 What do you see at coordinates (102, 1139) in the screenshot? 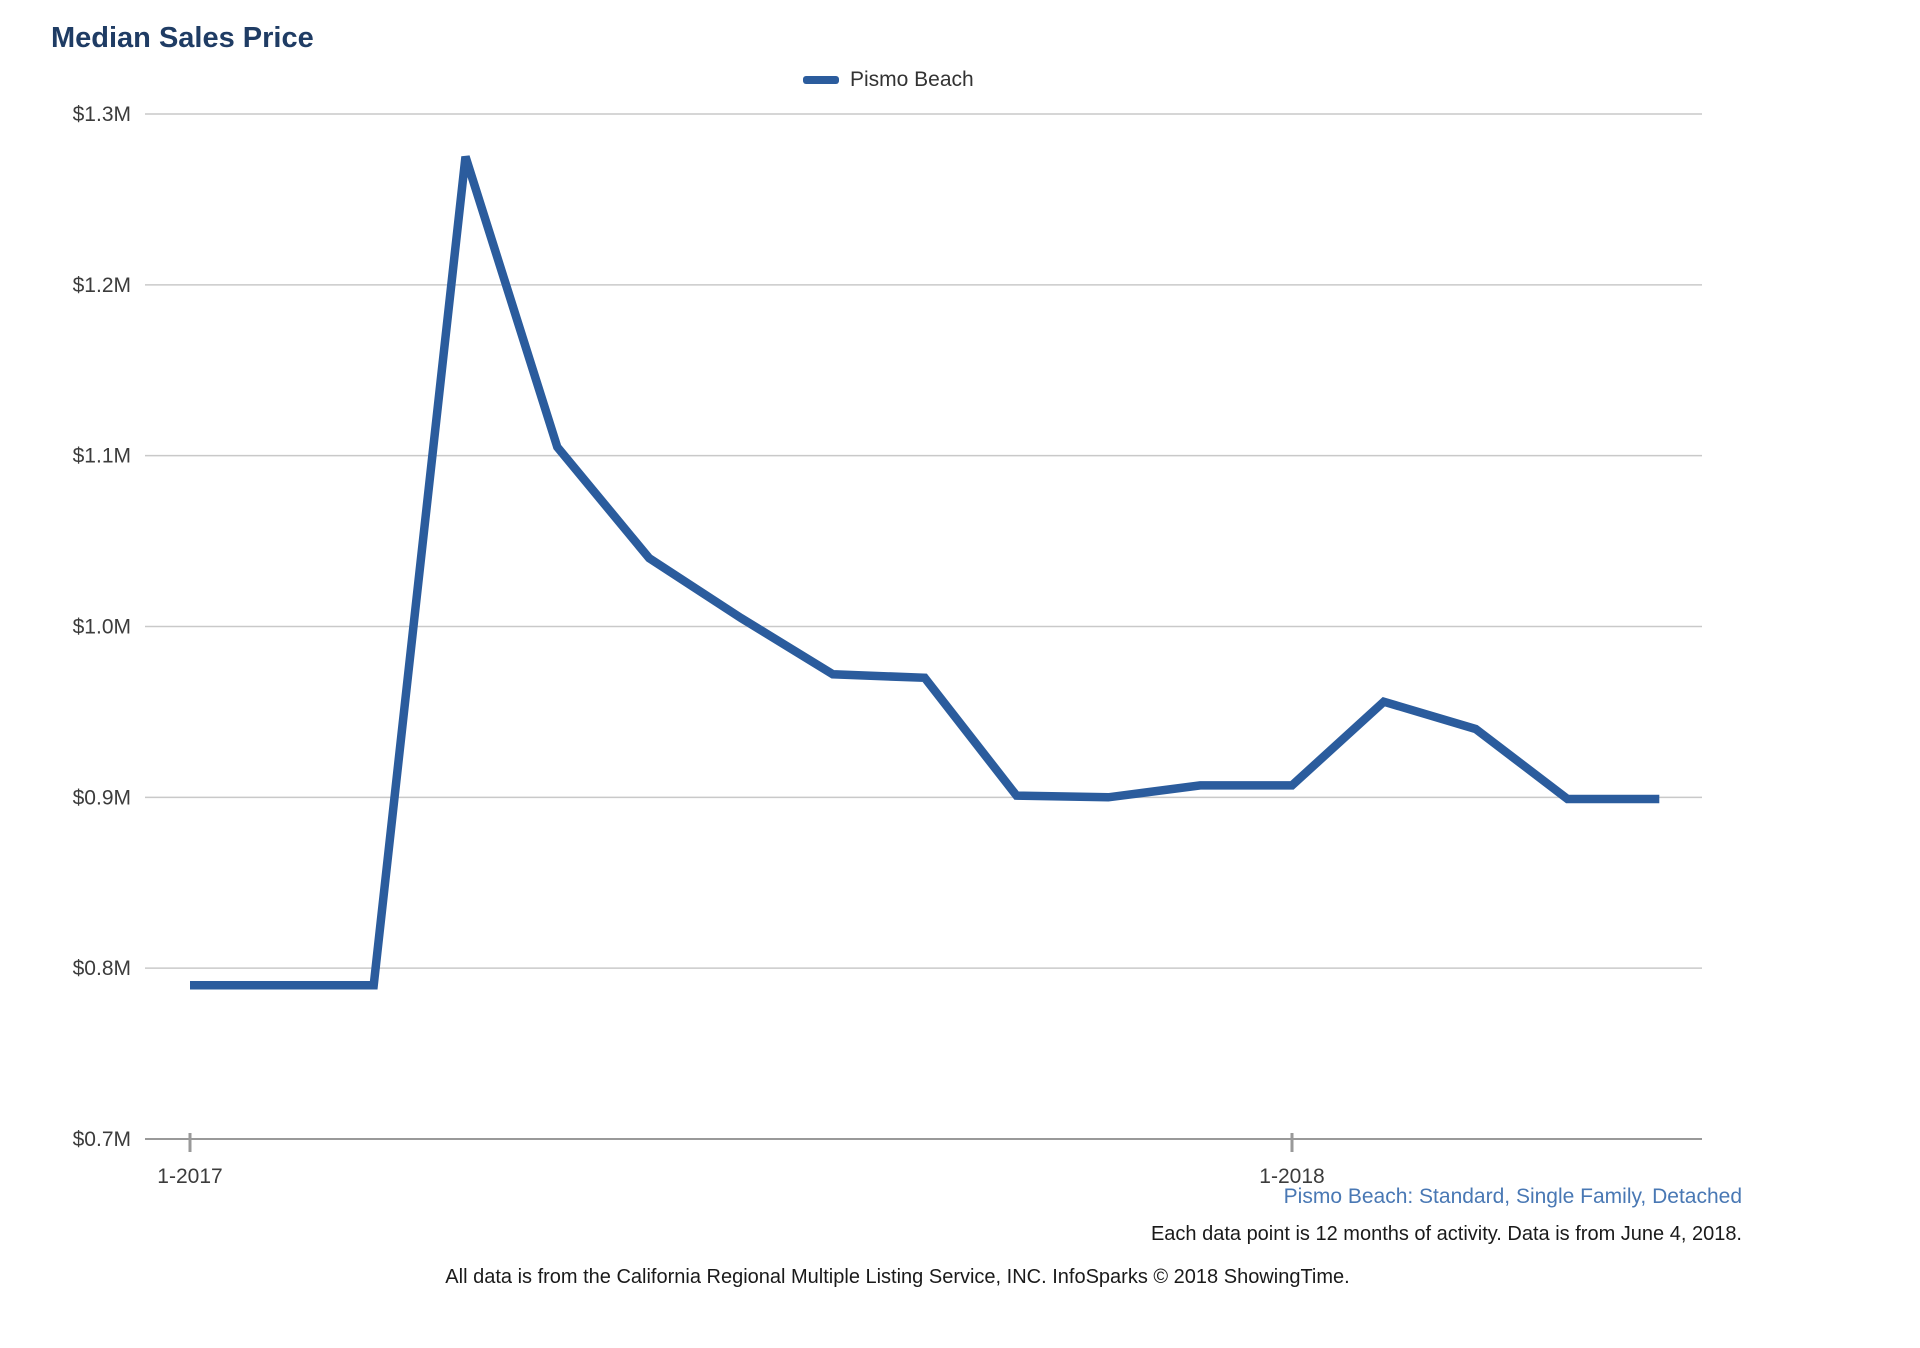
I see `y-tick-label: $0.7M` at bounding box center [102, 1139].